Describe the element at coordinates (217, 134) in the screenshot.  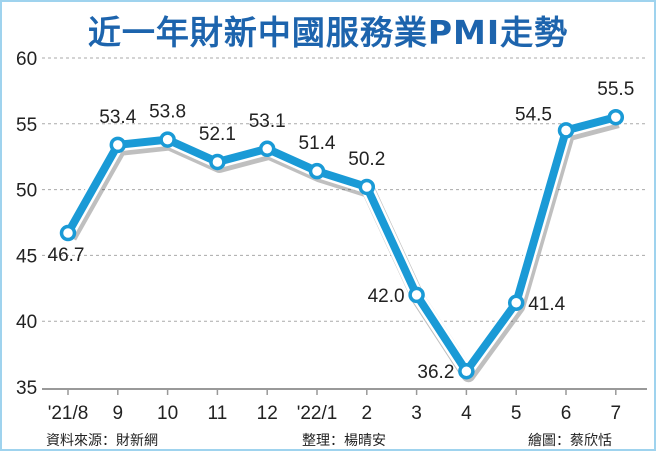
I see `data-label: 52.1` at that location.